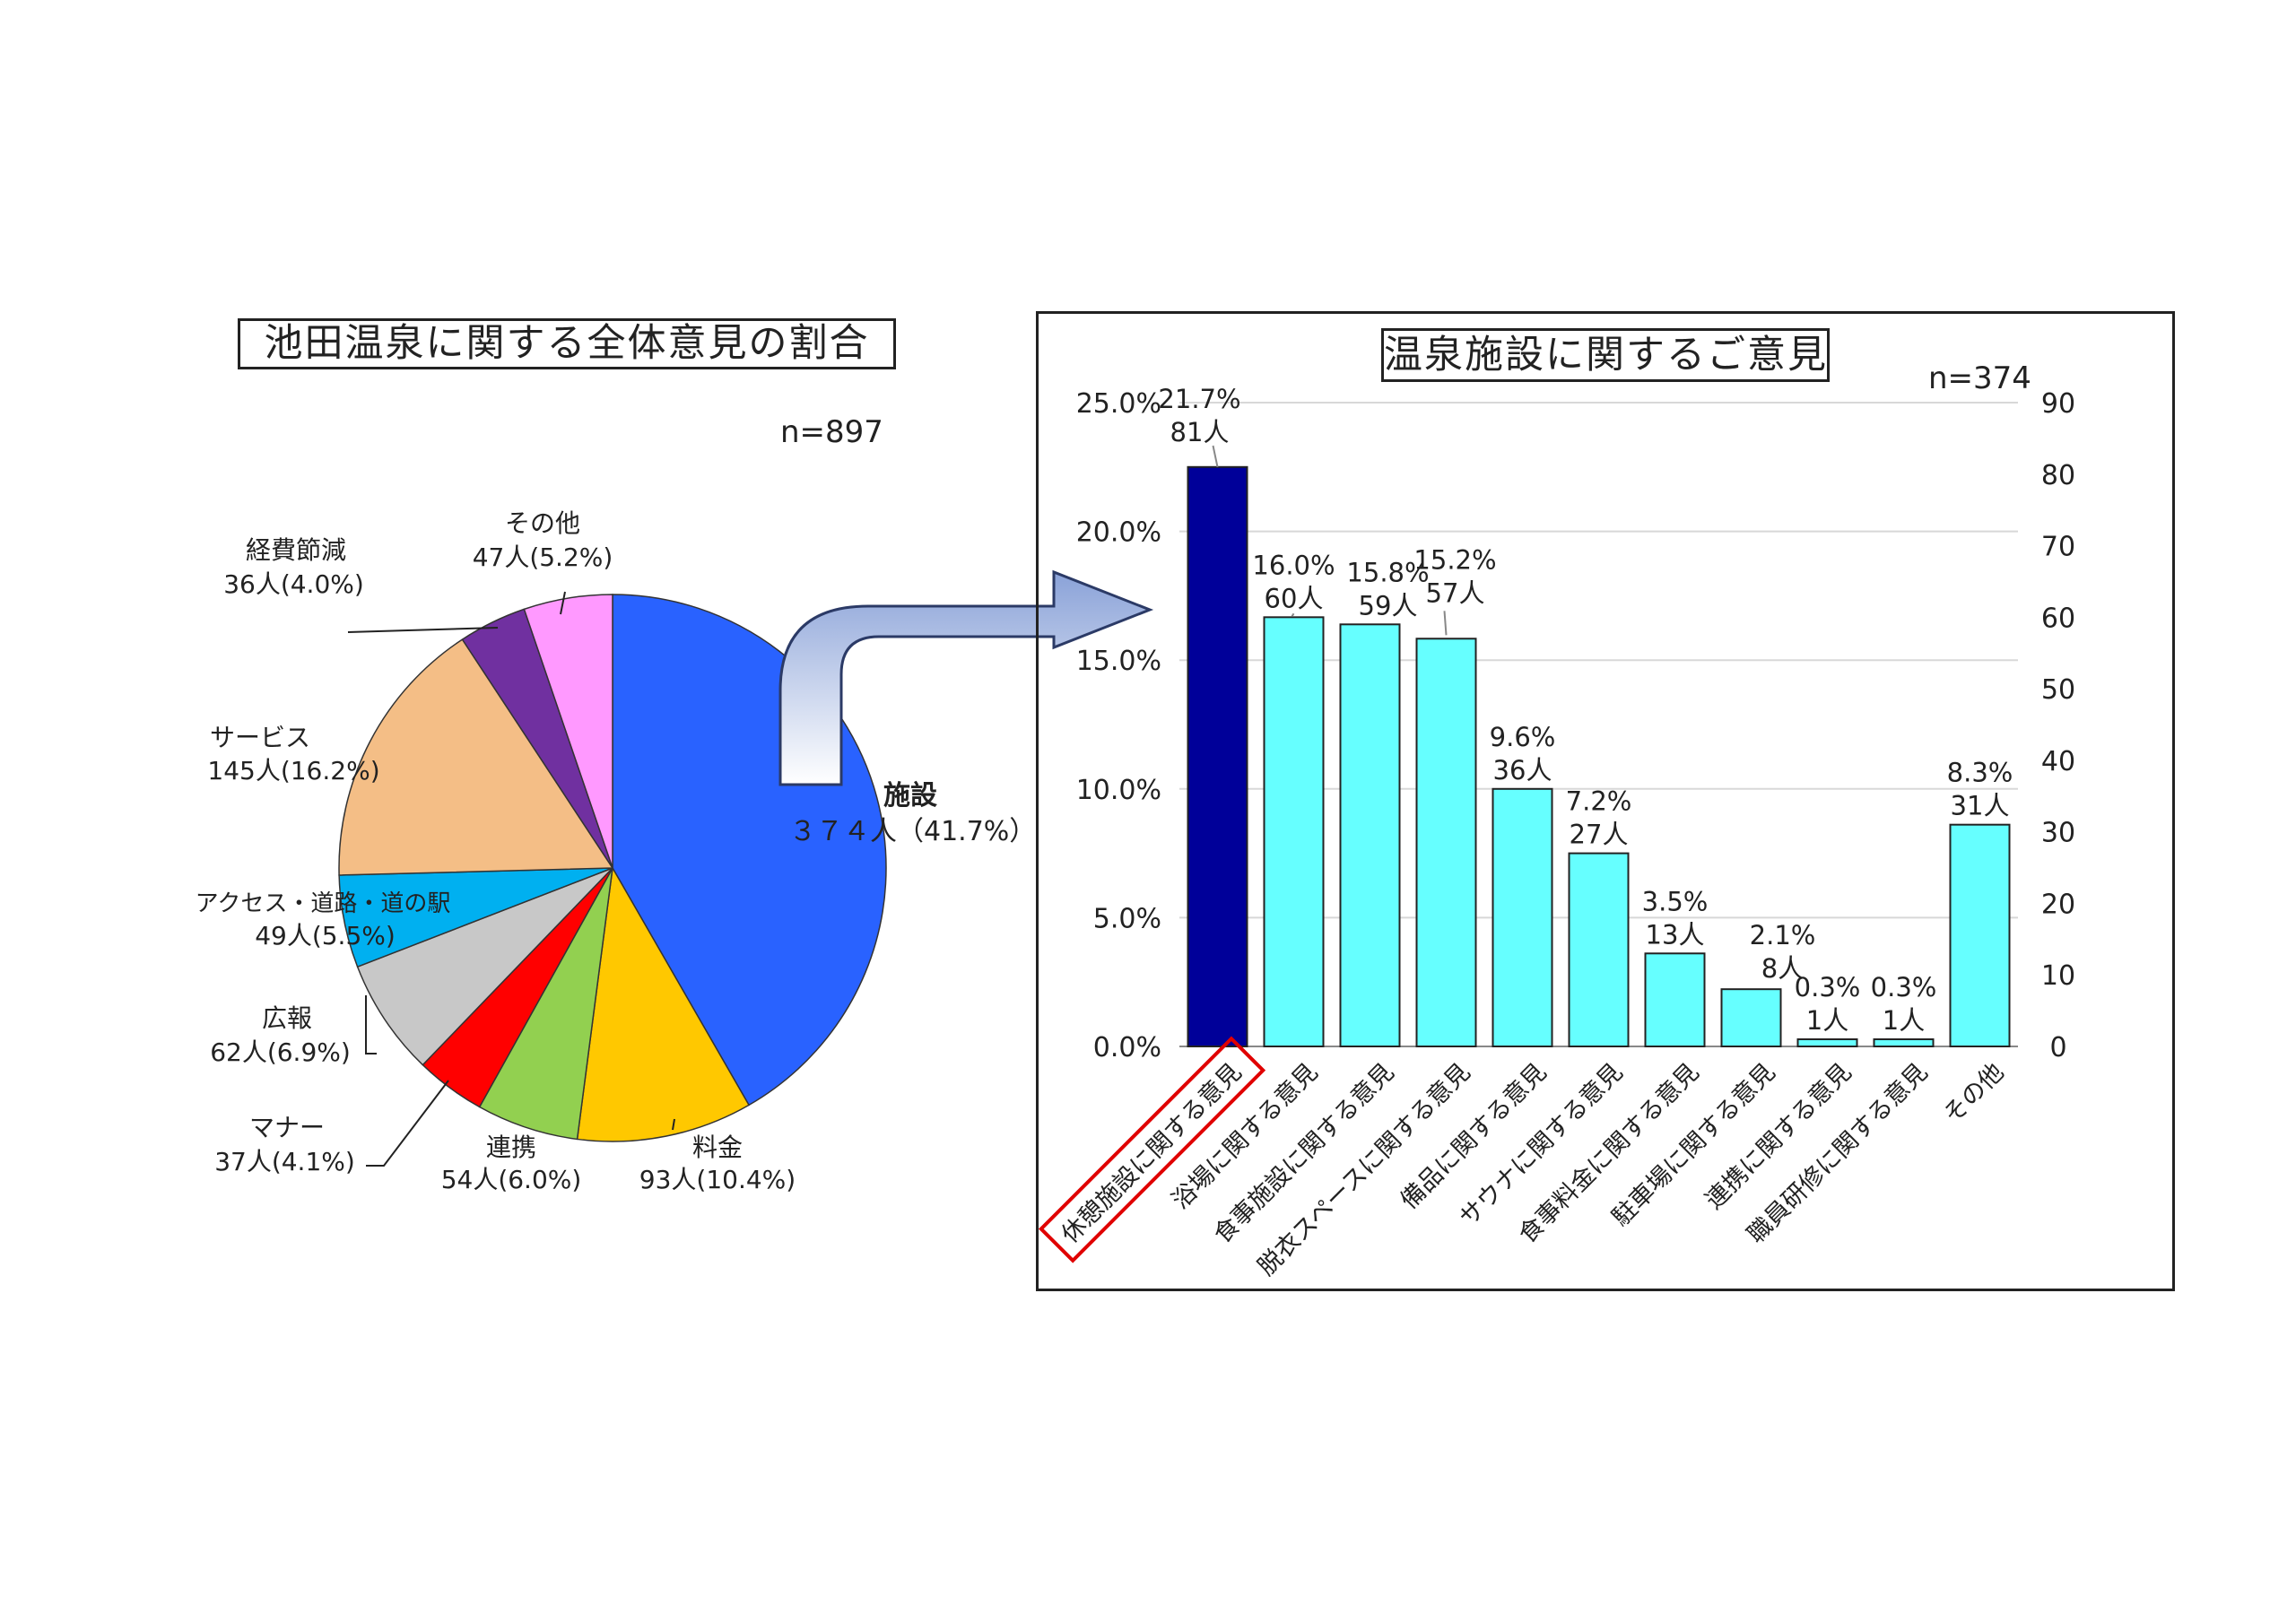 The height and width of the screenshot is (1623, 2296). What do you see at coordinates (913, 831) in the screenshot?
I see `pie-label-facility-value: ３７４人（41.7%）` at bounding box center [913, 831].